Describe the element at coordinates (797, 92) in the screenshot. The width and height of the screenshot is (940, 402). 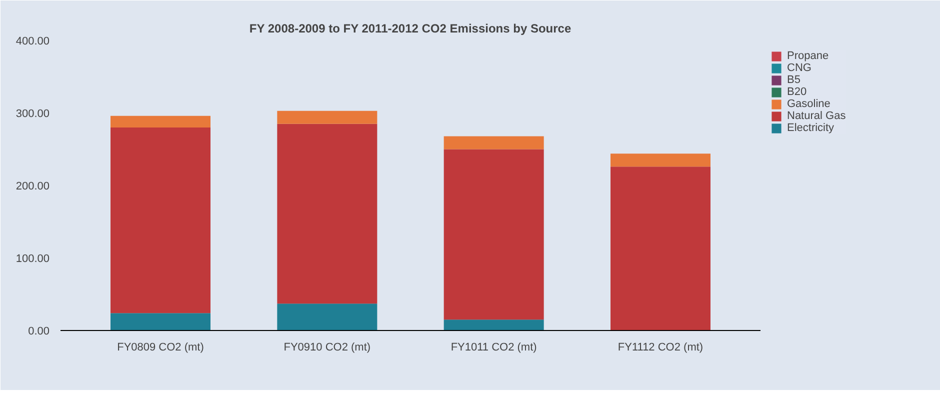
I see `legend-label: B20` at that location.